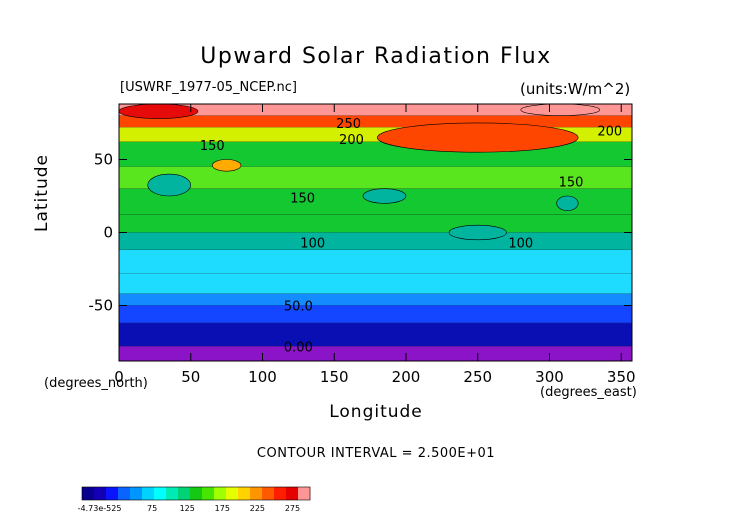  Describe the element at coordinates (292, 508) in the screenshot. I see `colorbar-tick-label: 275` at that location.